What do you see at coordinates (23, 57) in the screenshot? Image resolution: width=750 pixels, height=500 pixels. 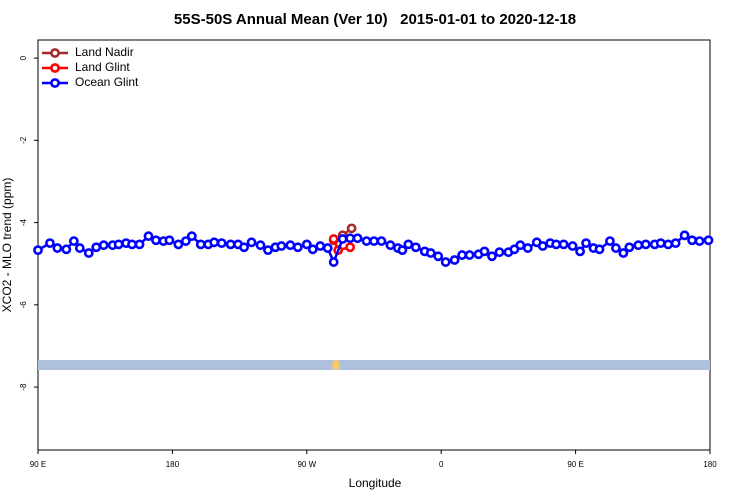 I see `y-tick-label: 0` at bounding box center [23, 57].